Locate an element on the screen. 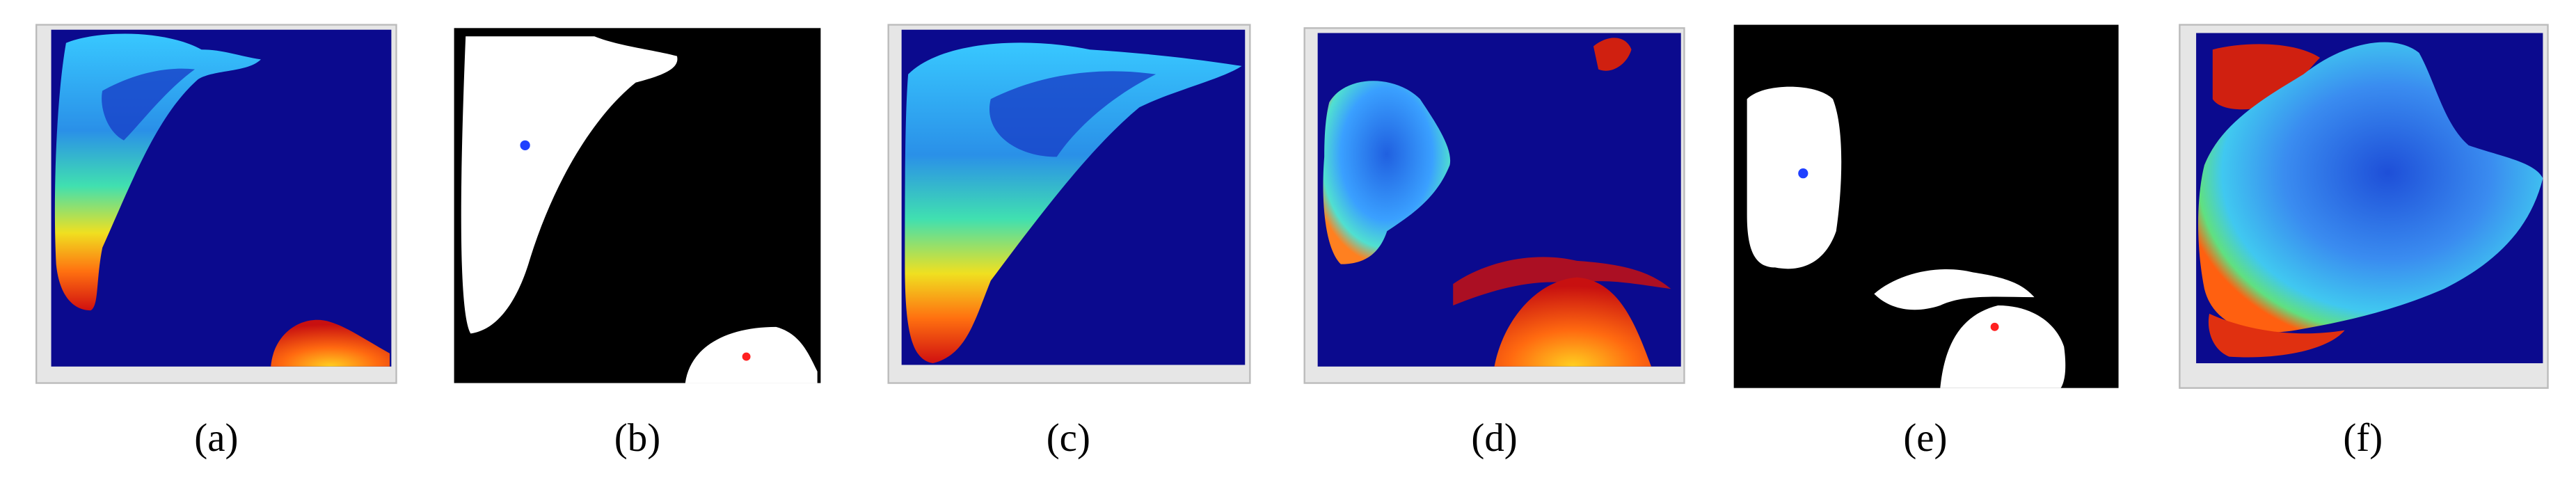  panel-label: (a) is located at coordinates (216, 438).